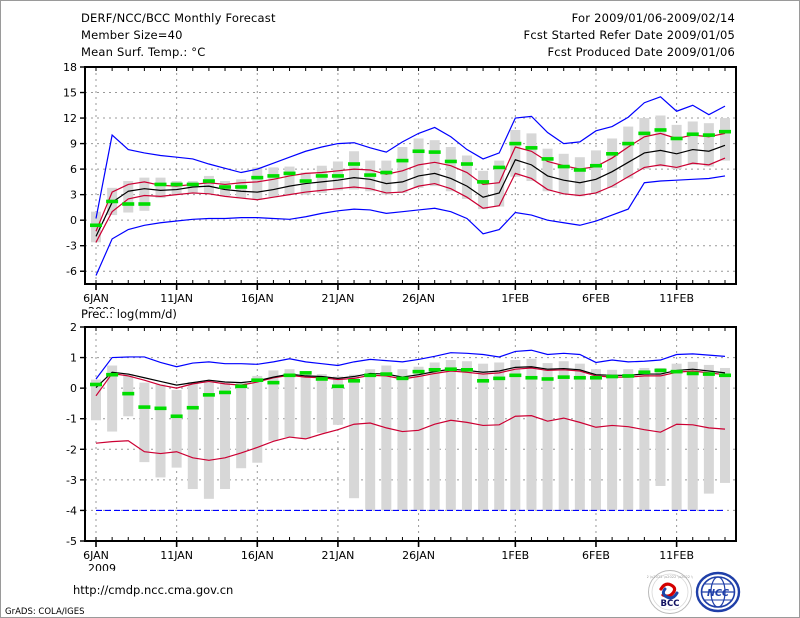 This screenshot has width=800, height=618. Describe the element at coordinates (153, 590) in the screenshot. I see `website-url: http://cmdp.ncc.cma.gov.cn` at that location.